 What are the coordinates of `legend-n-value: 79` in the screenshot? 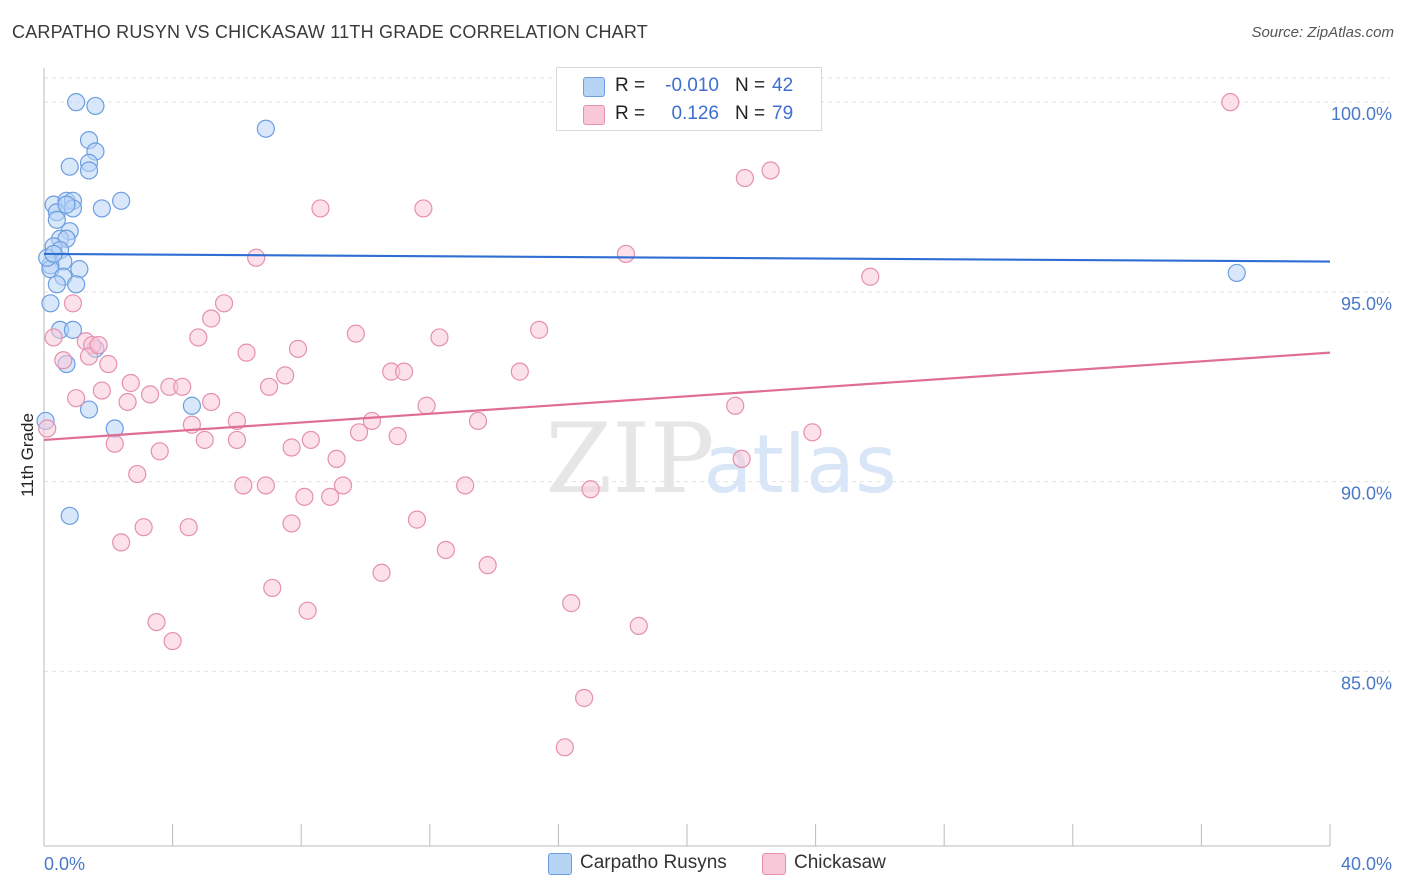 It's located at (783, 113).